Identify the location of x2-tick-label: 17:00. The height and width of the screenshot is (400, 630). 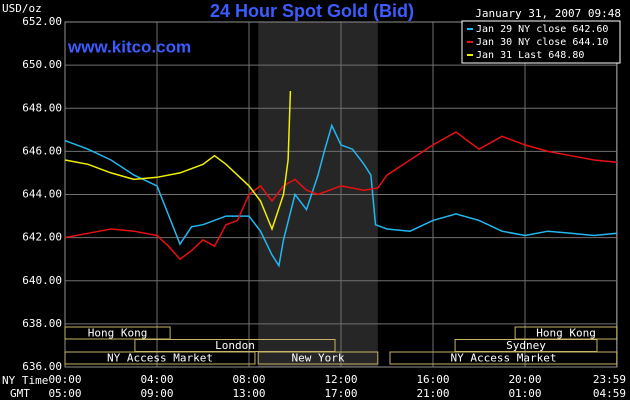
(340, 393).